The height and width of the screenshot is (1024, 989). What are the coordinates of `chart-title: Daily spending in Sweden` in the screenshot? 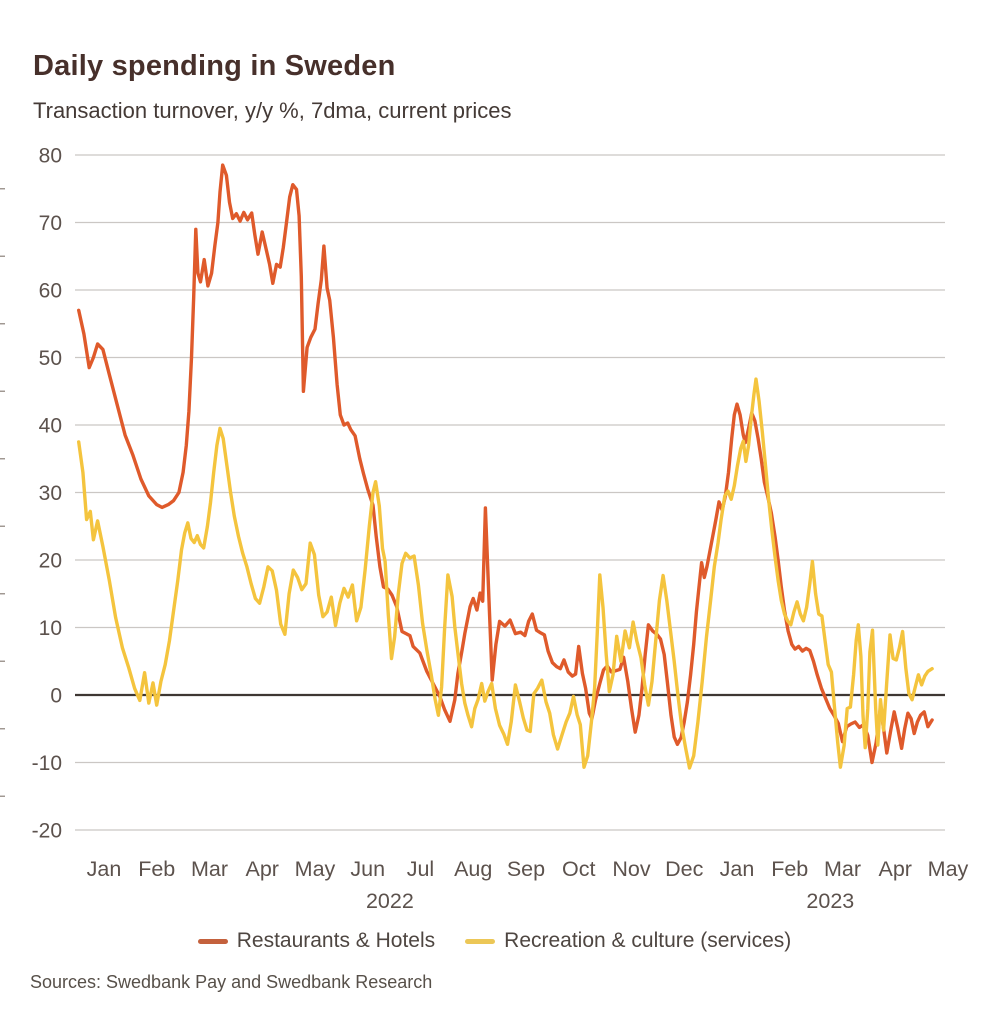 It's located at (214, 66).